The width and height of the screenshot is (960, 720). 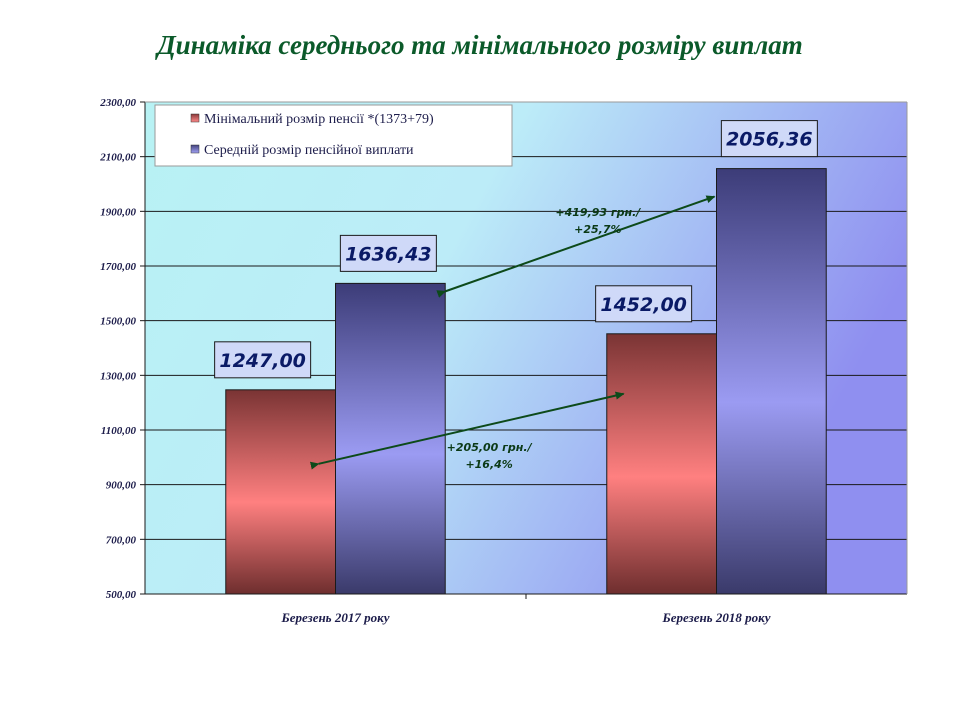 I want to click on y-tick-label: 1900,00, so click(x=118, y=212).